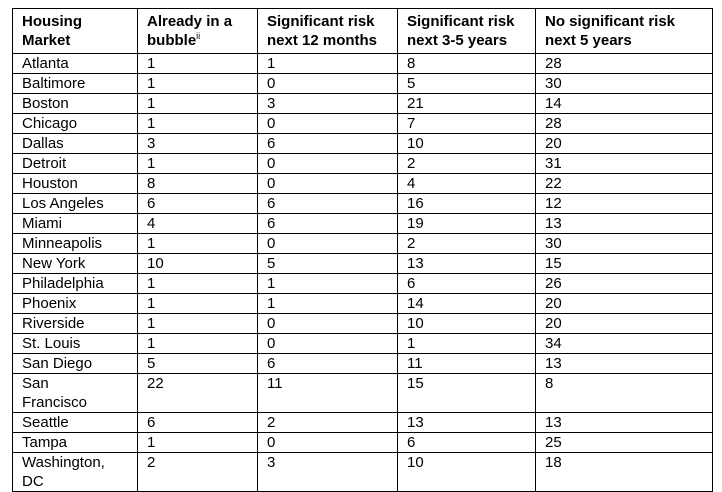  Describe the element at coordinates (75, 223) in the screenshot. I see `market-cell: Miami` at that location.